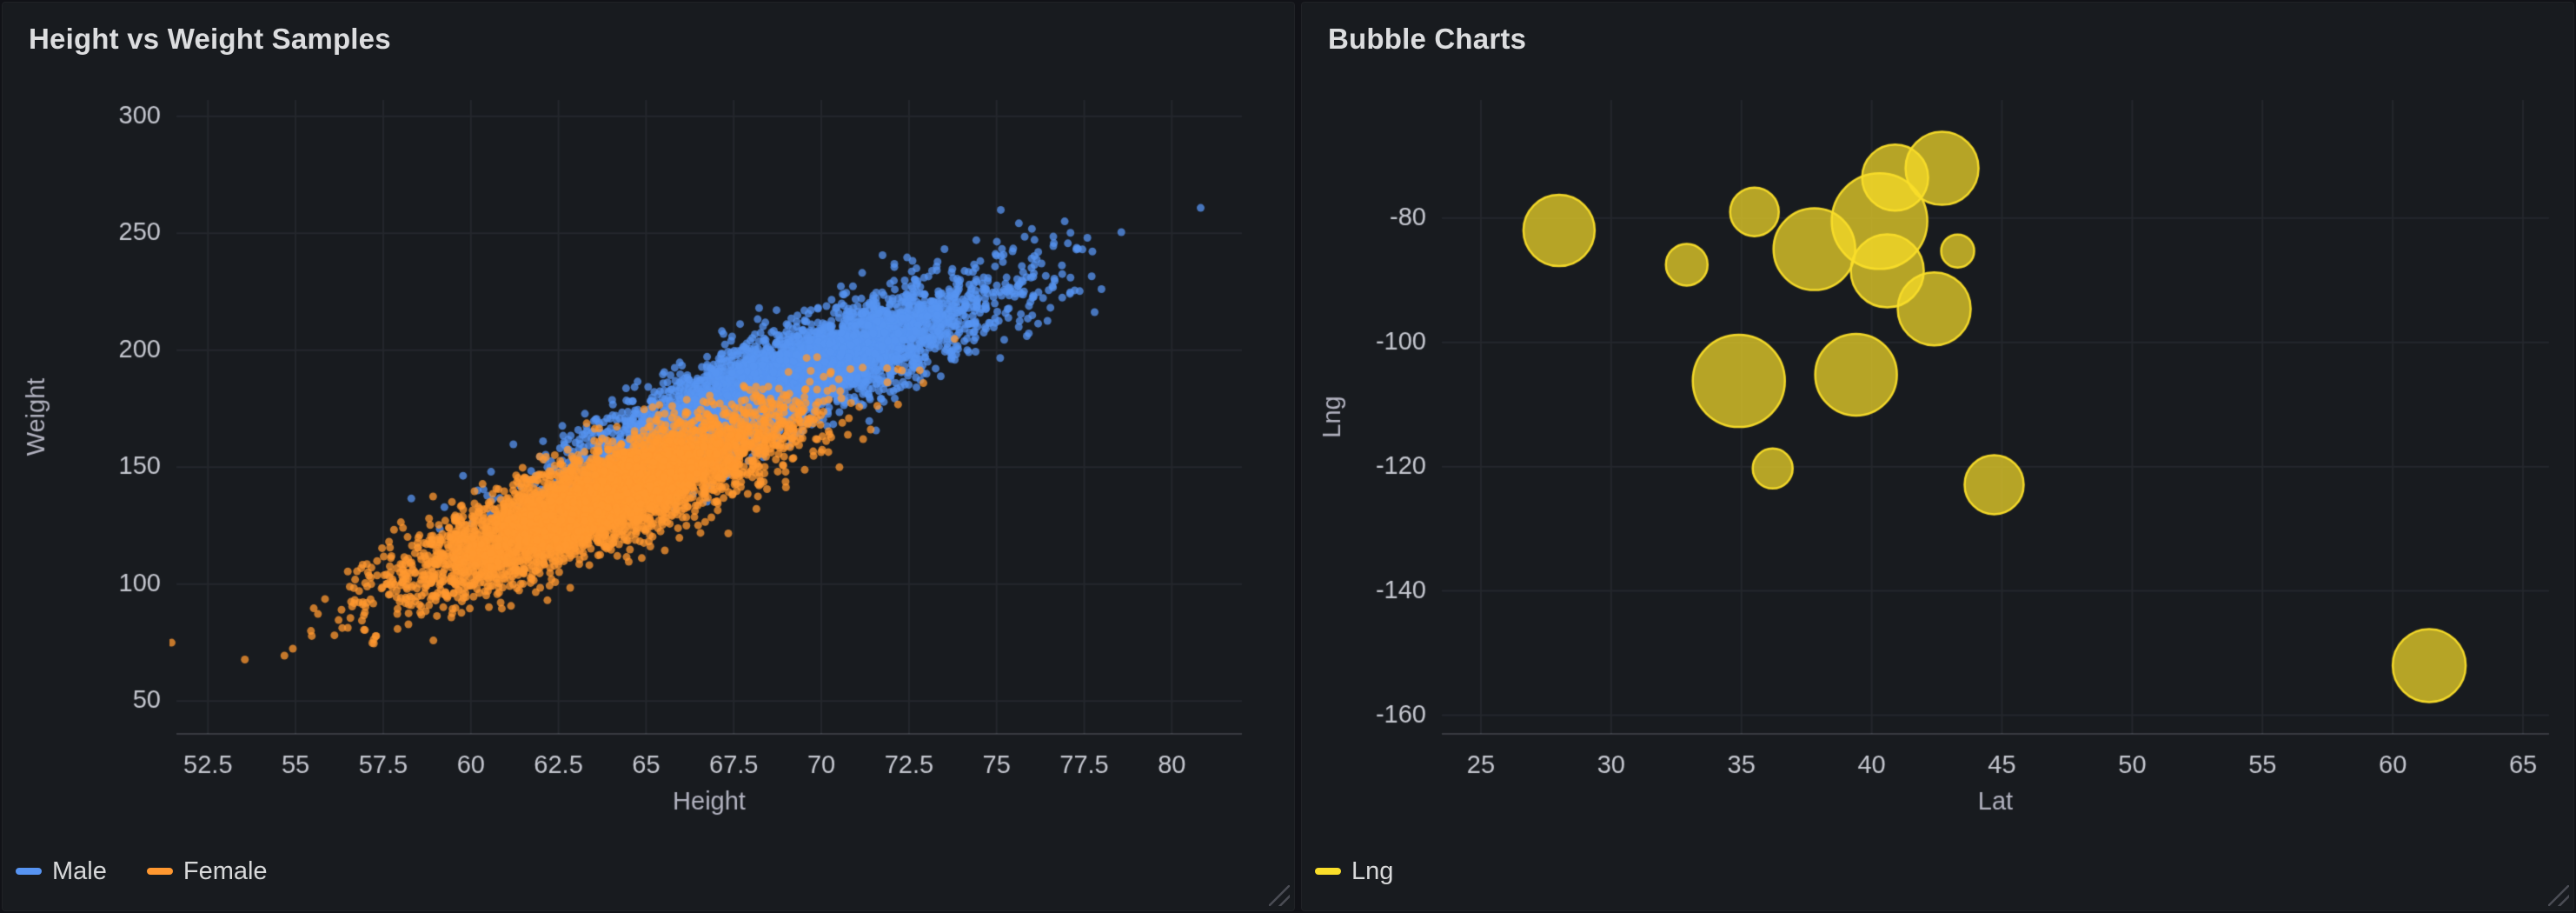 Image resolution: width=2576 pixels, height=913 pixels. What do you see at coordinates (226, 870) in the screenshot?
I see `legend-label-female: Female` at bounding box center [226, 870].